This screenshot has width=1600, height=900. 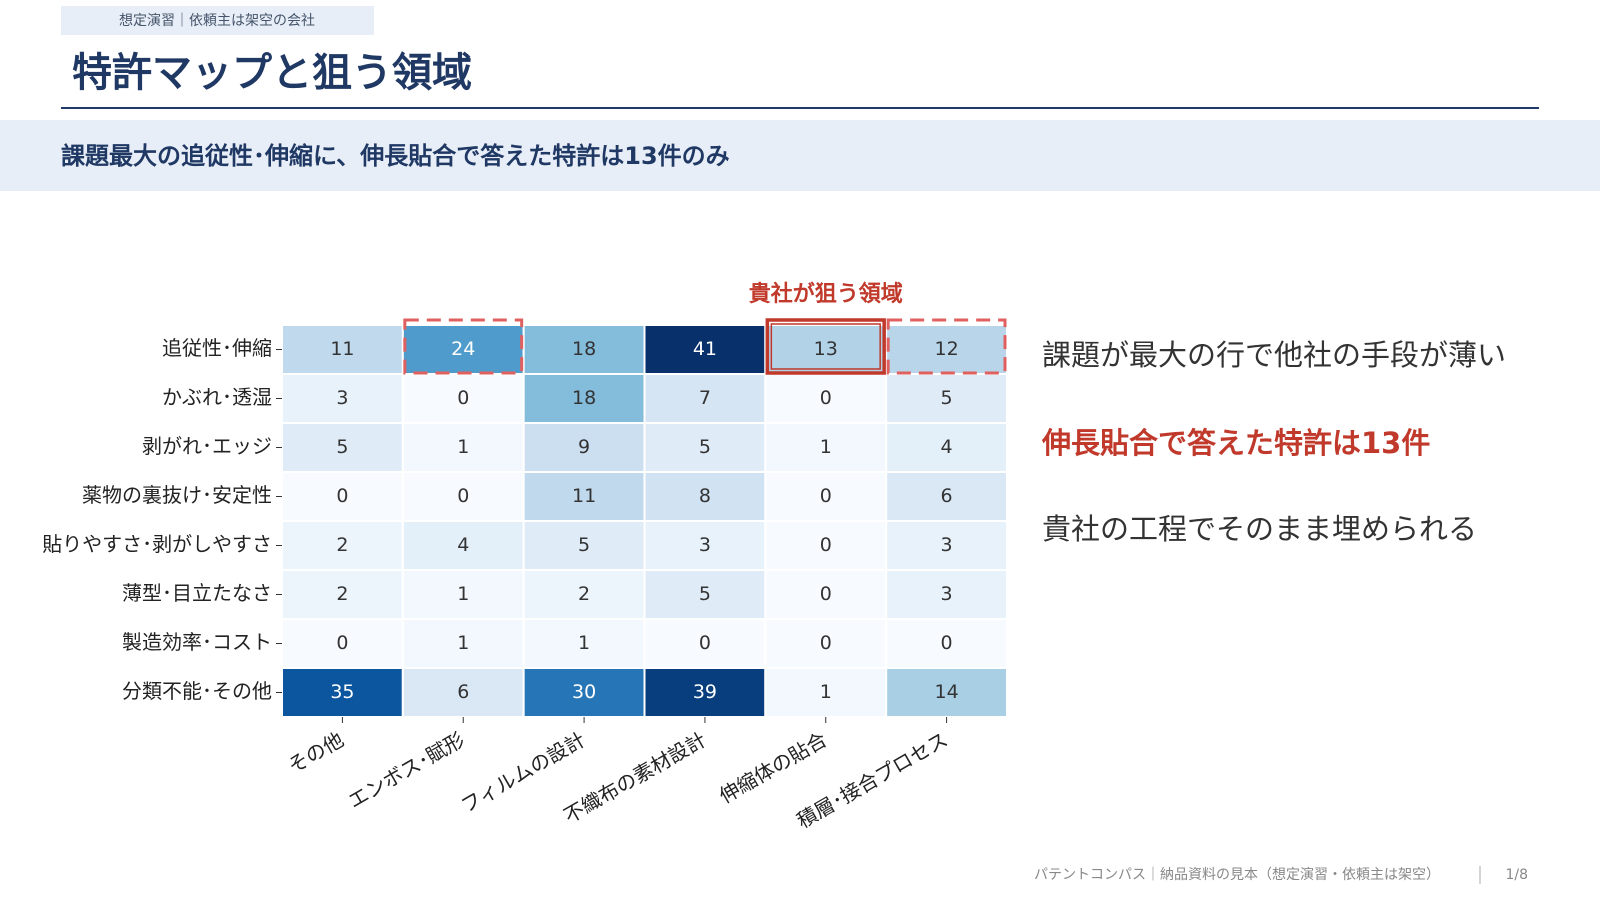 I want to click on cell-label: 8, so click(x=705, y=496).